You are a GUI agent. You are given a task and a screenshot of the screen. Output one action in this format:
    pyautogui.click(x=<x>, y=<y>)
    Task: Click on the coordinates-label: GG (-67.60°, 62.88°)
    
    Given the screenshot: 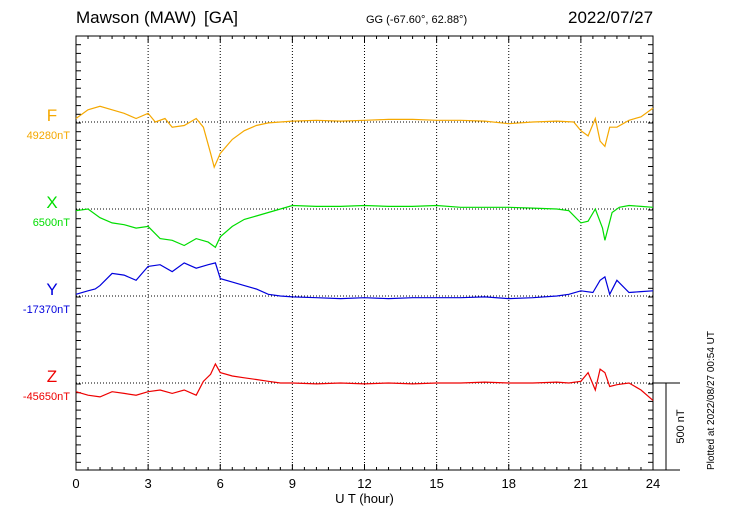 What is the action you would take?
    pyautogui.click(x=417, y=20)
    